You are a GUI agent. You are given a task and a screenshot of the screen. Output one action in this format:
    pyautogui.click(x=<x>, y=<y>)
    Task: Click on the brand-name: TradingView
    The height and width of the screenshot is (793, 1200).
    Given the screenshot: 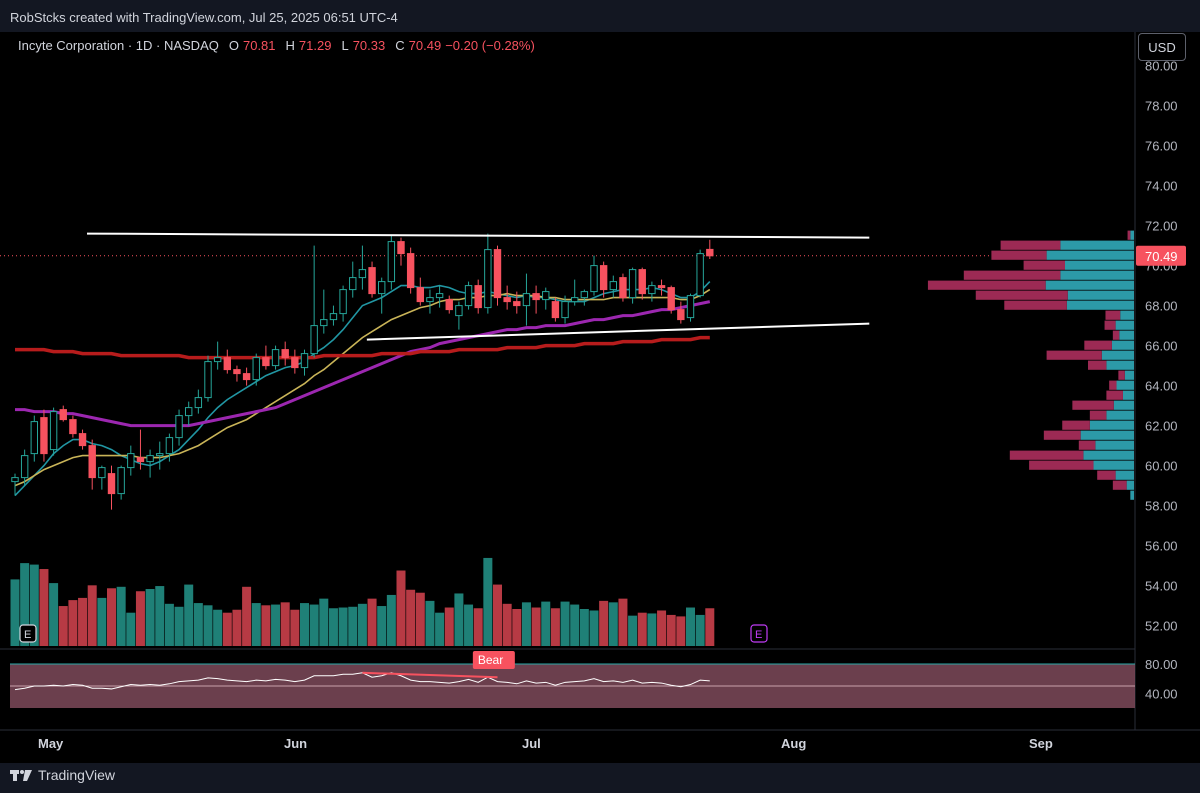 What is the action you would take?
    pyautogui.click(x=77, y=775)
    